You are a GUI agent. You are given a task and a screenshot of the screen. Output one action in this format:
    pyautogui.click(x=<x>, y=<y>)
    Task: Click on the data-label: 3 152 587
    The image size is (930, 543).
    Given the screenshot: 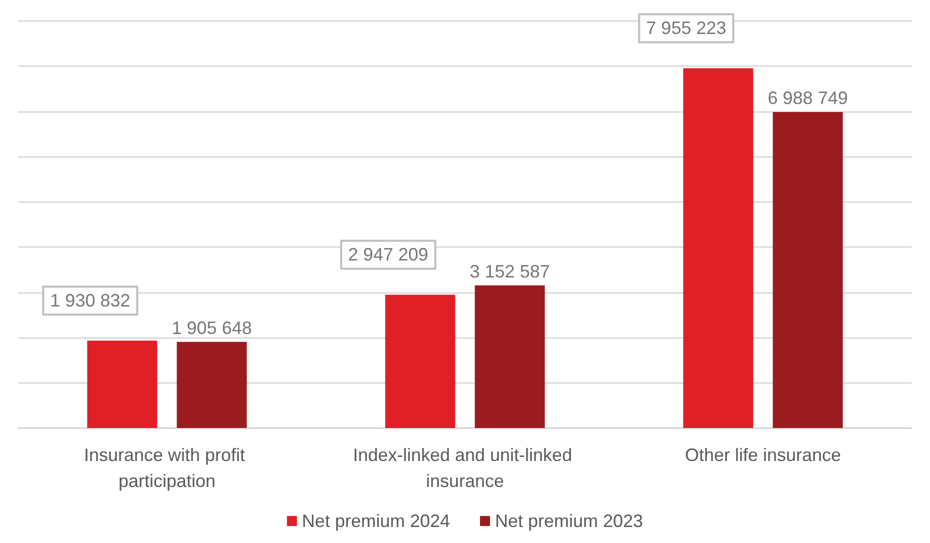 What is the action you would take?
    pyautogui.click(x=510, y=271)
    